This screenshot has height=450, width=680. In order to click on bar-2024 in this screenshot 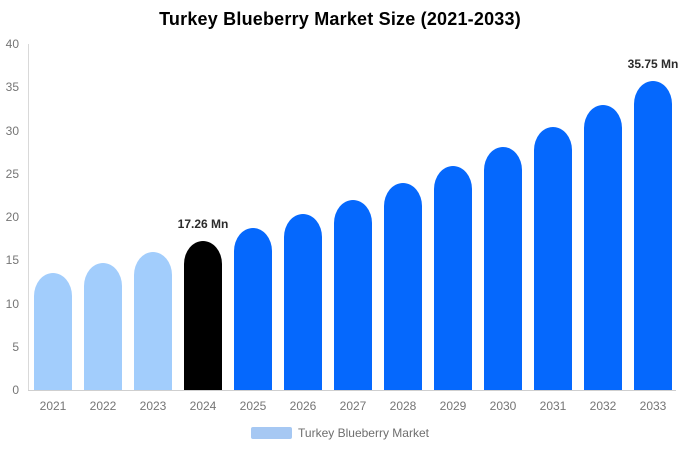, I will do `click(203, 315)`.